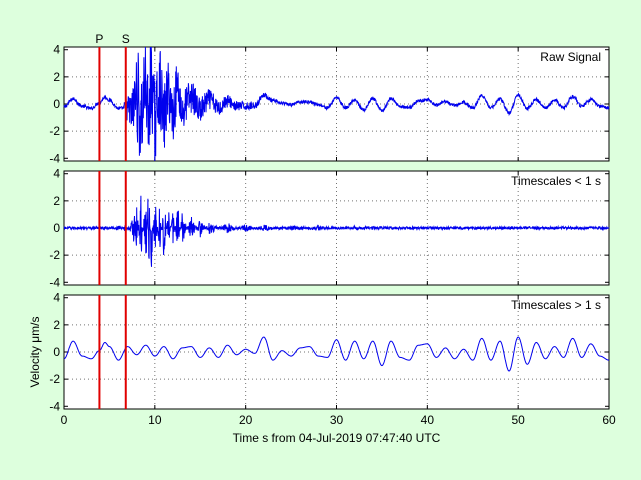 This screenshot has width=641, height=480. What do you see at coordinates (35, 352) in the screenshot?
I see `y-axis-label: Velocity μm/s` at bounding box center [35, 352].